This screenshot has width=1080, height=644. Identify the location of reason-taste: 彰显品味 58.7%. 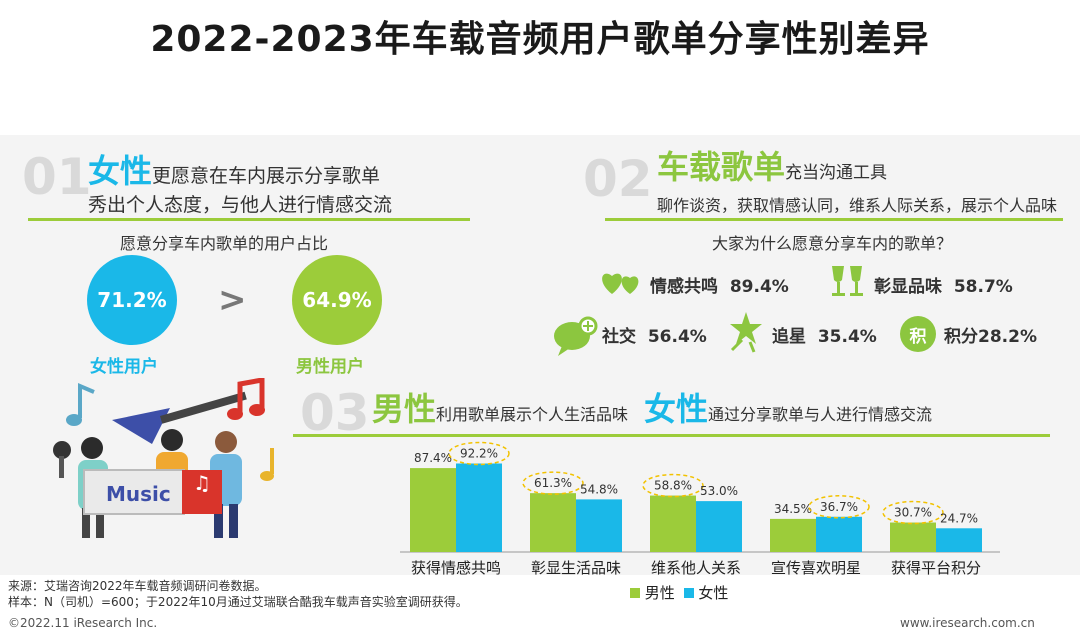
(943, 287).